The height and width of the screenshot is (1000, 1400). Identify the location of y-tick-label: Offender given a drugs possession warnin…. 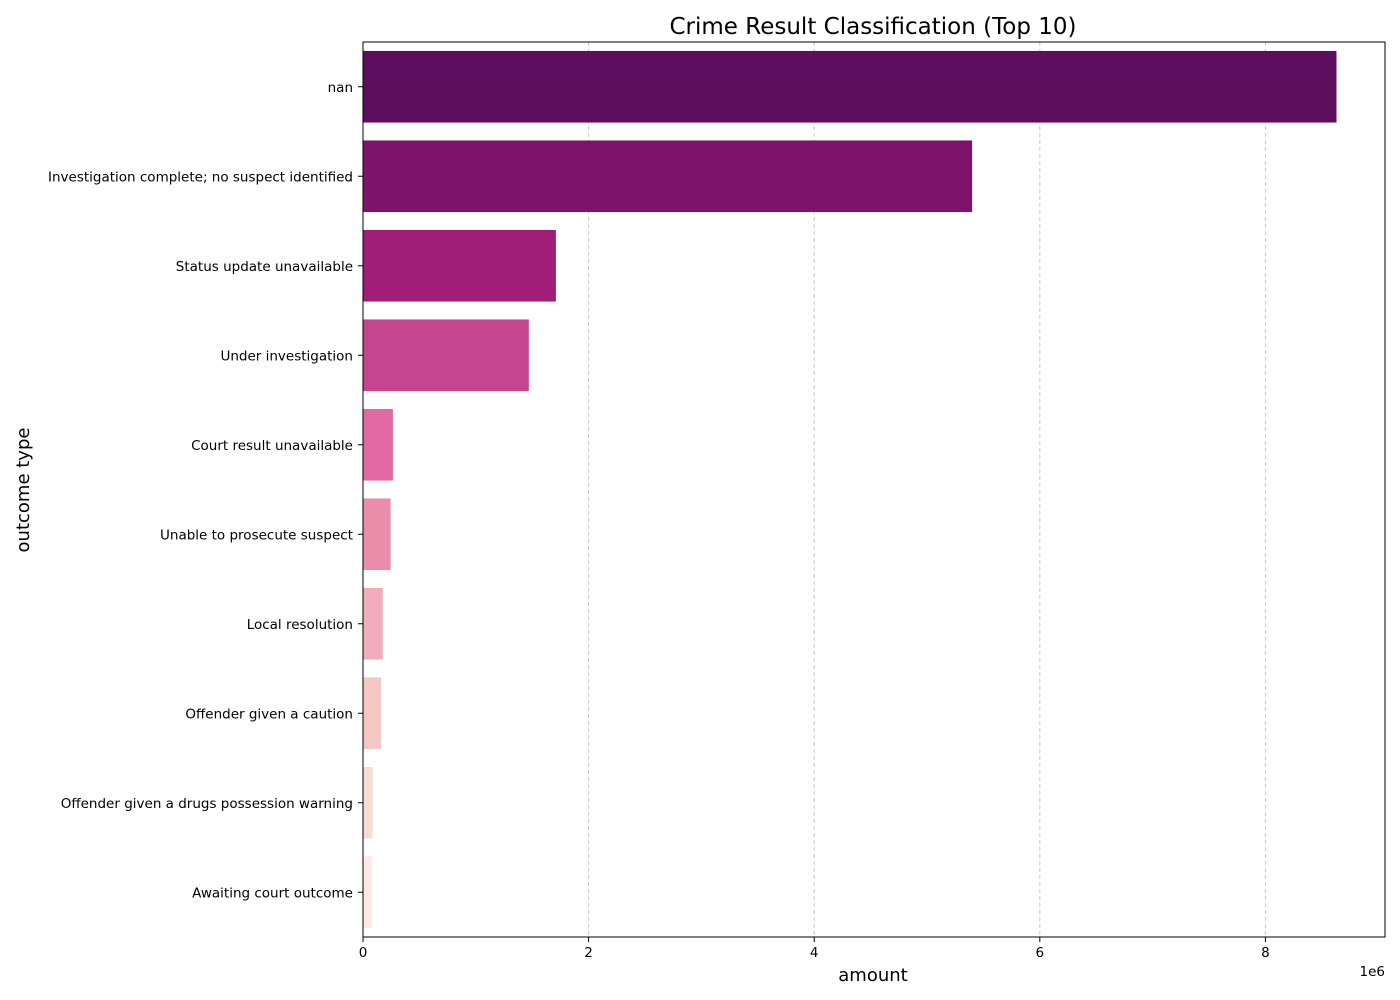
(207, 804).